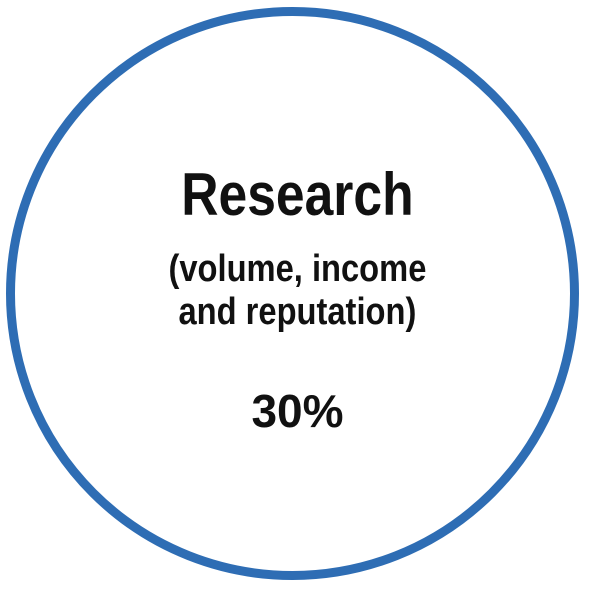  I want to click on category-title: Research, so click(297, 194).